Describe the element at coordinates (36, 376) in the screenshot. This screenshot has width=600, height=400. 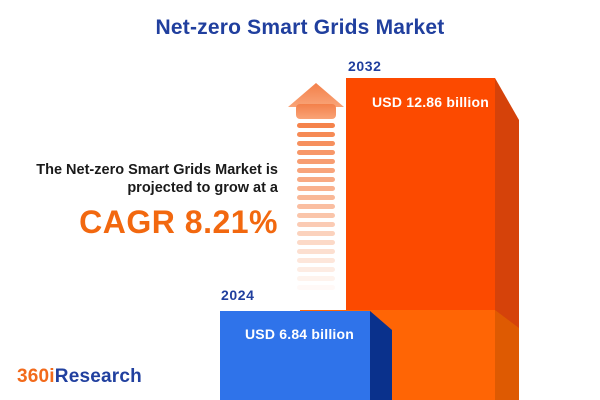
I see `brand-logo-prefix: 360i` at that location.